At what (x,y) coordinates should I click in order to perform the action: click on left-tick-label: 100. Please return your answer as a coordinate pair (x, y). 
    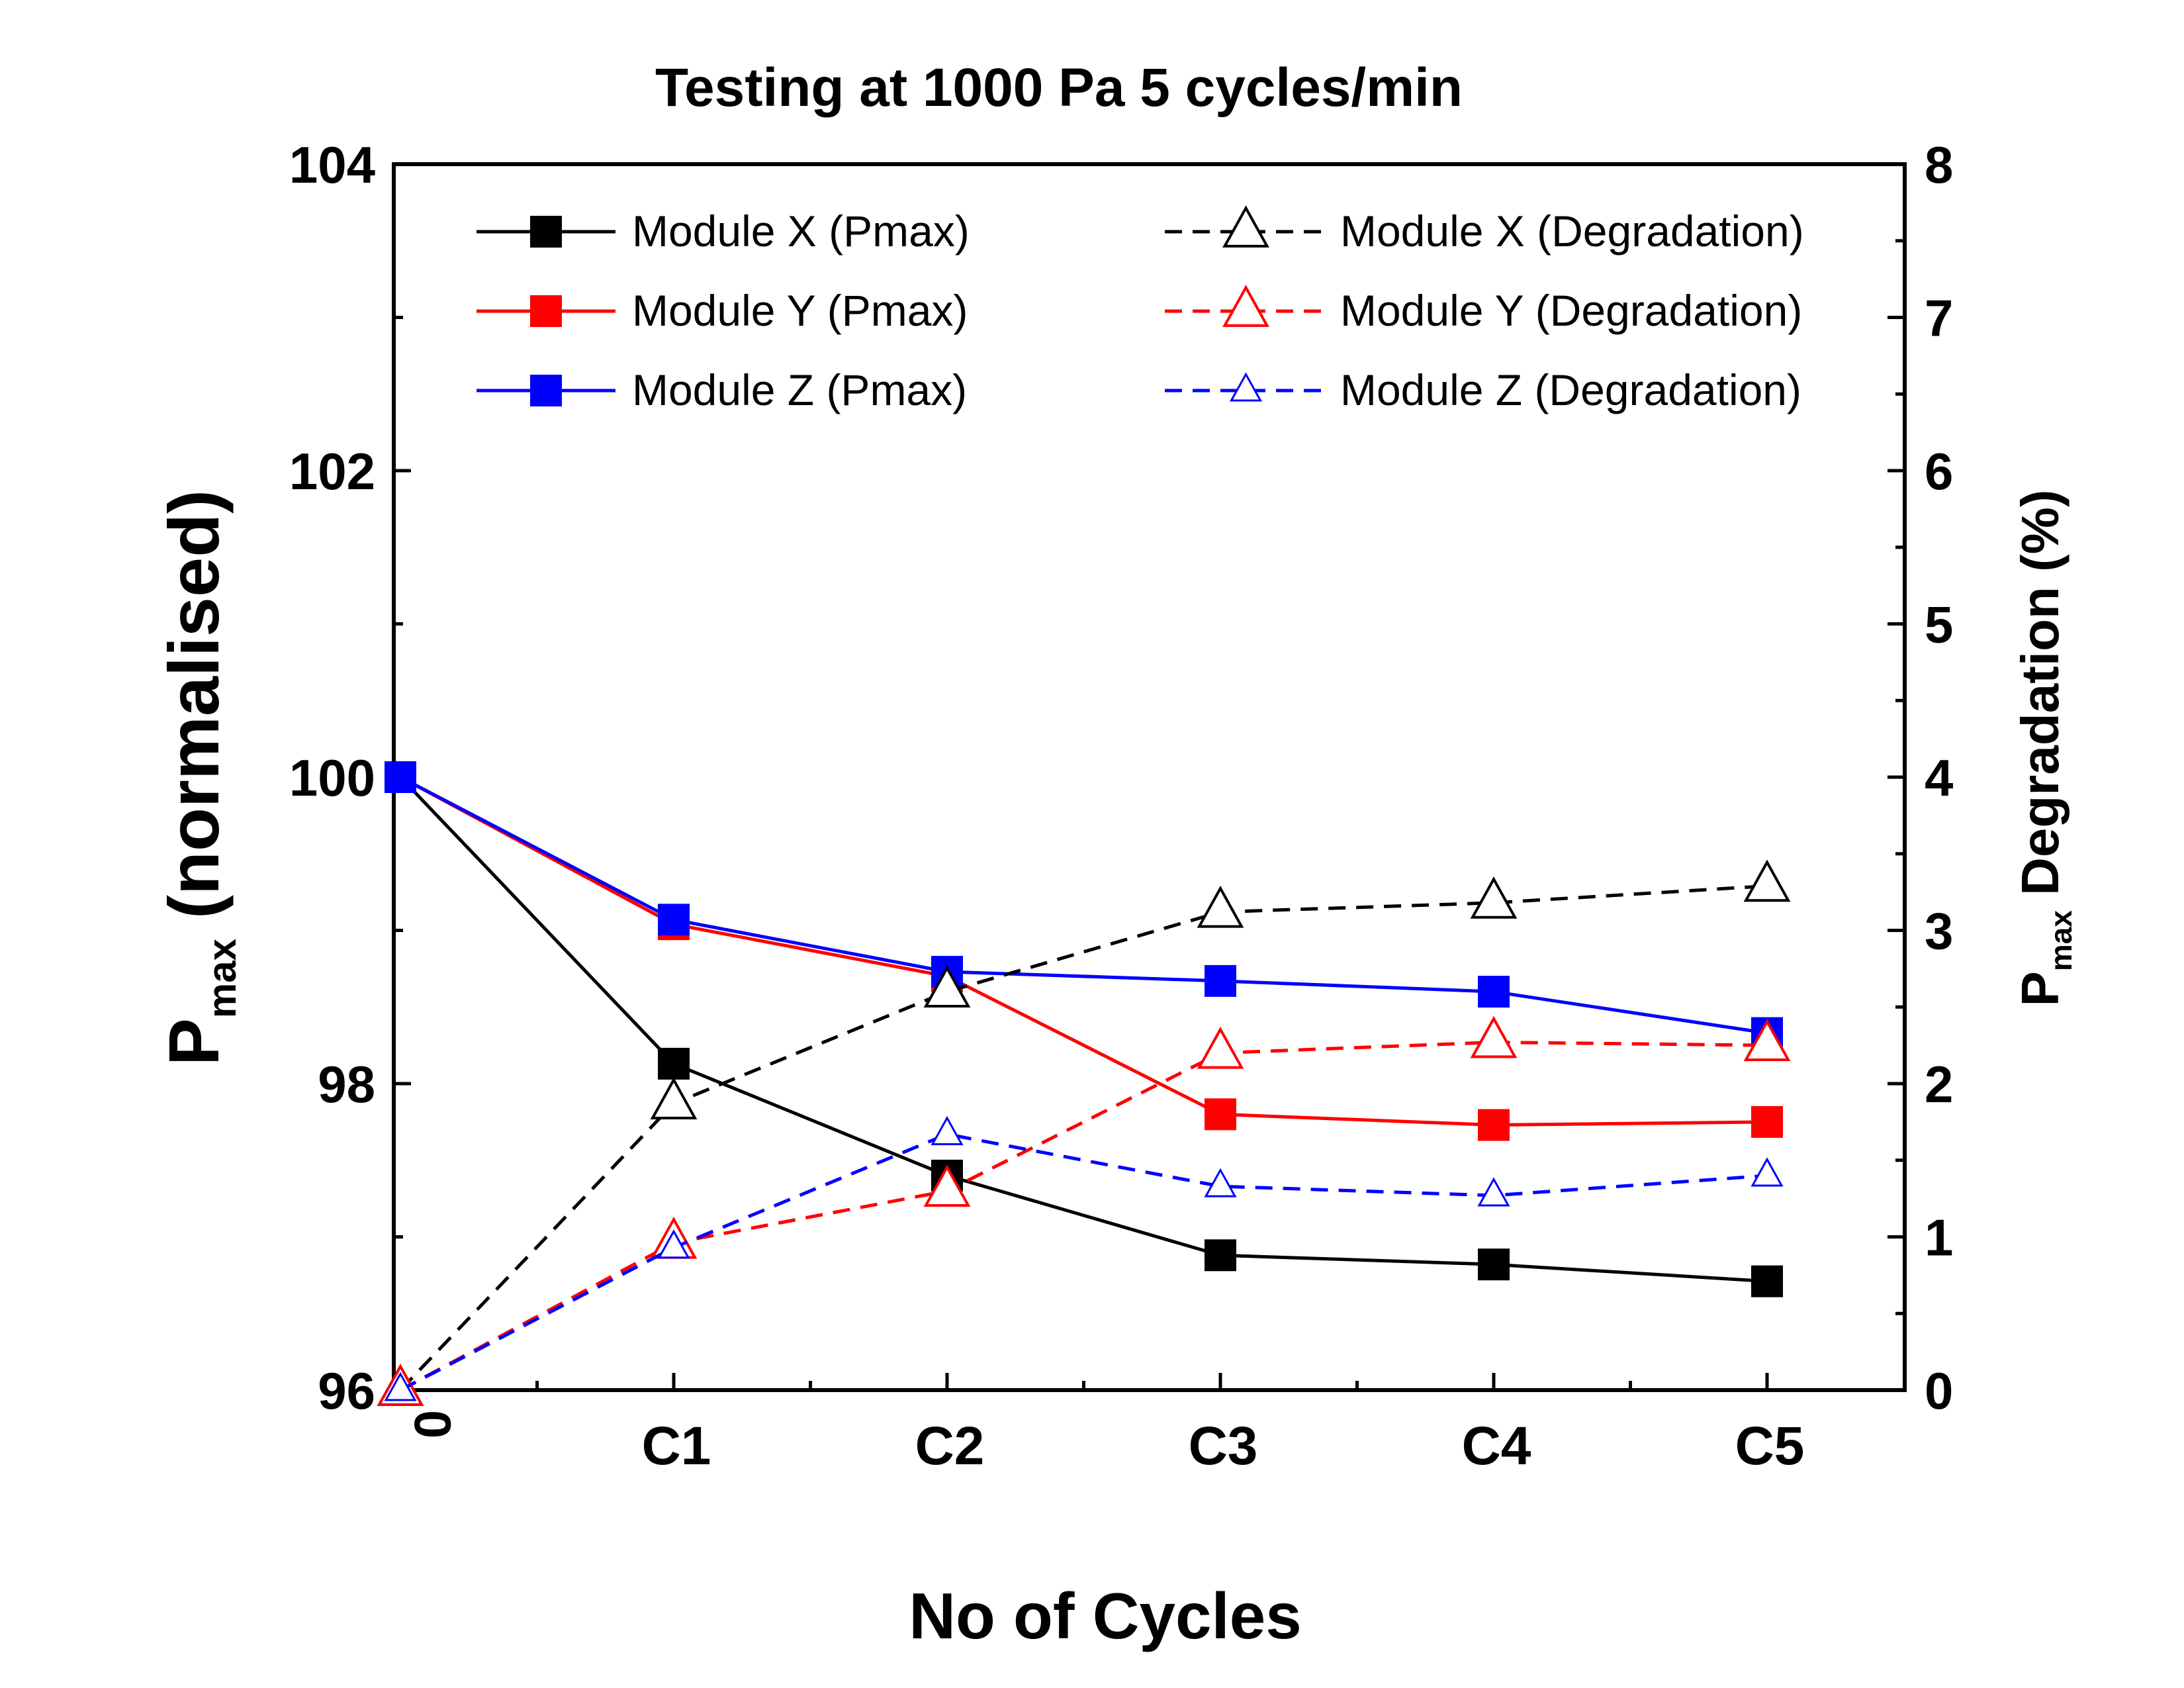
    Looking at the image, I should click on (332, 778).